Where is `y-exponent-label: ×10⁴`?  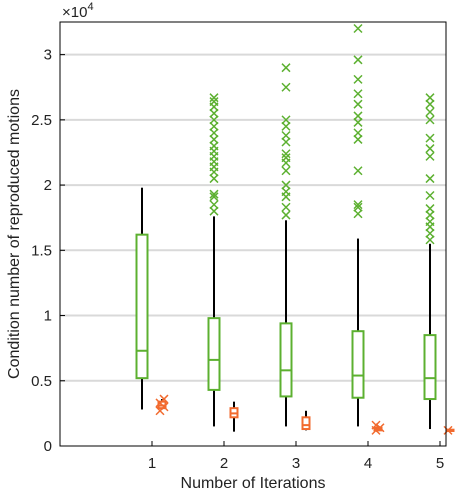 y-exponent-label: ×10⁴ is located at coordinates (78, 11).